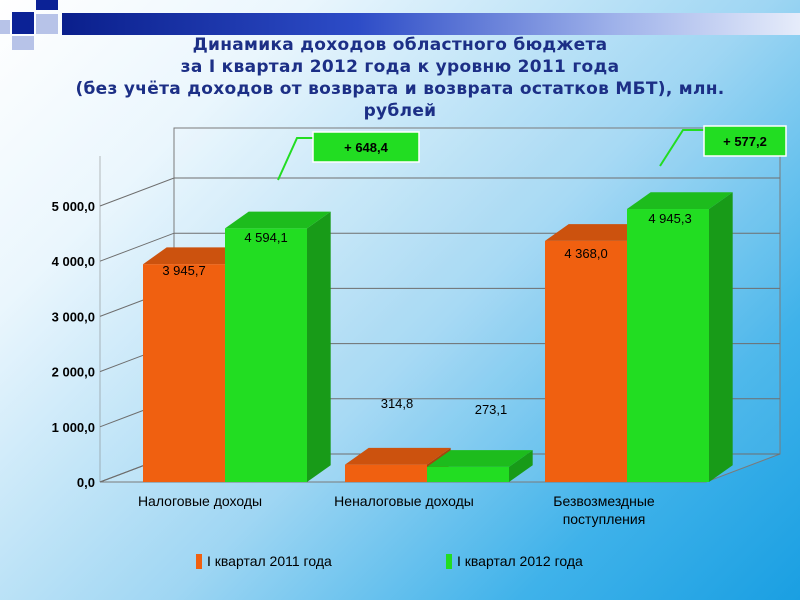 This screenshot has width=800, height=600. I want to click on data-label: 4 594,1, so click(265, 237).